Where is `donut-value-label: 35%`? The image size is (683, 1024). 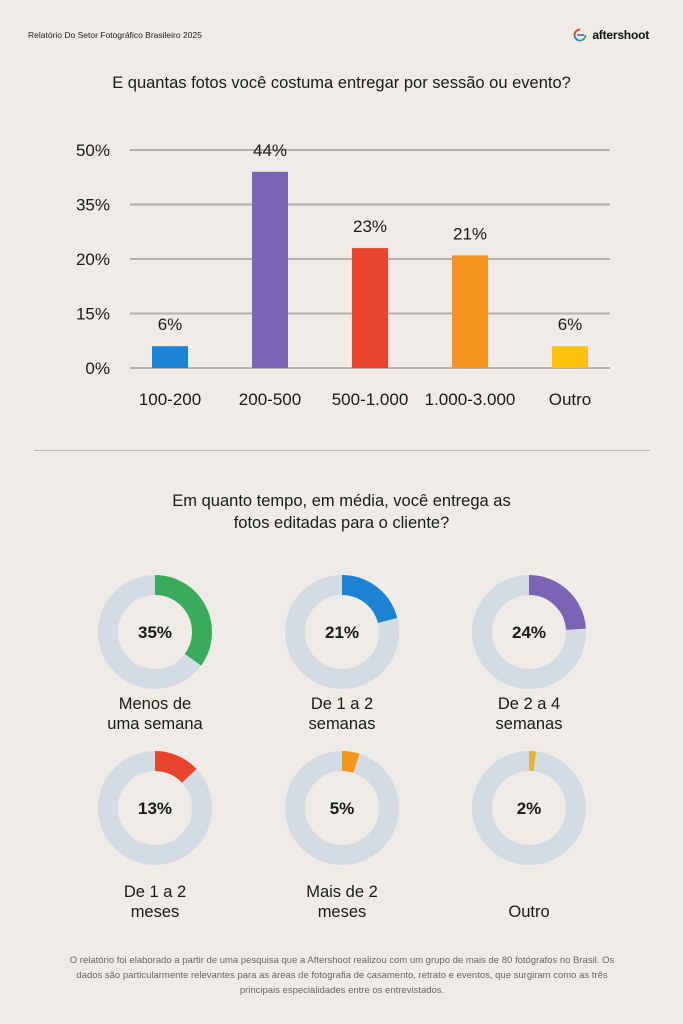
donut-value-label: 35% is located at coordinates (155, 632).